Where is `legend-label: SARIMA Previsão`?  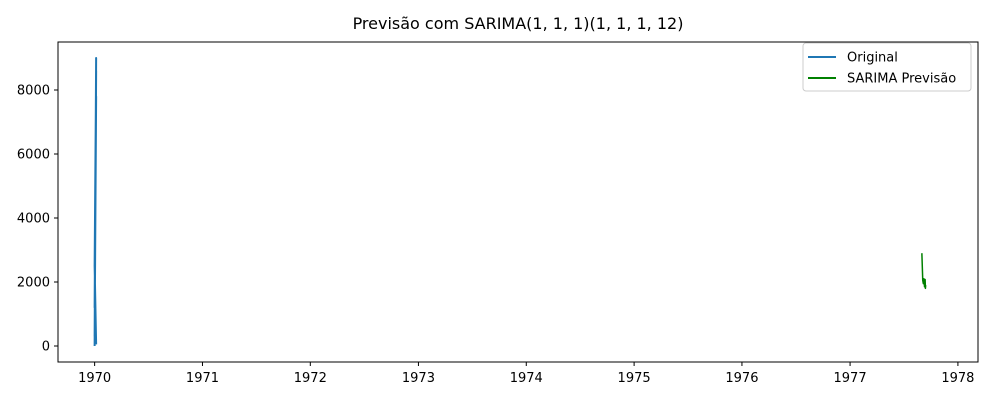 legend-label: SARIMA Previsão is located at coordinates (901, 79).